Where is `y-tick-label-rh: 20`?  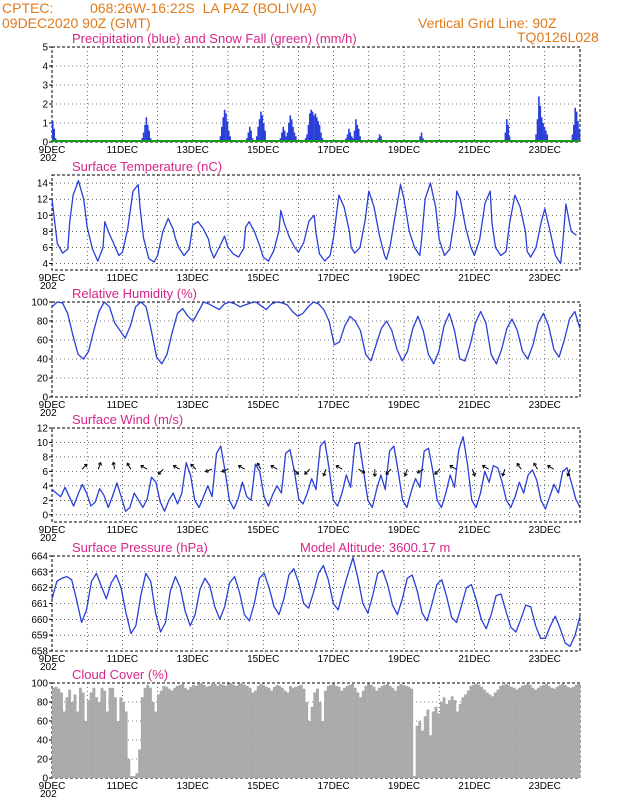
y-tick-label-rh: 20 is located at coordinates (43, 379).